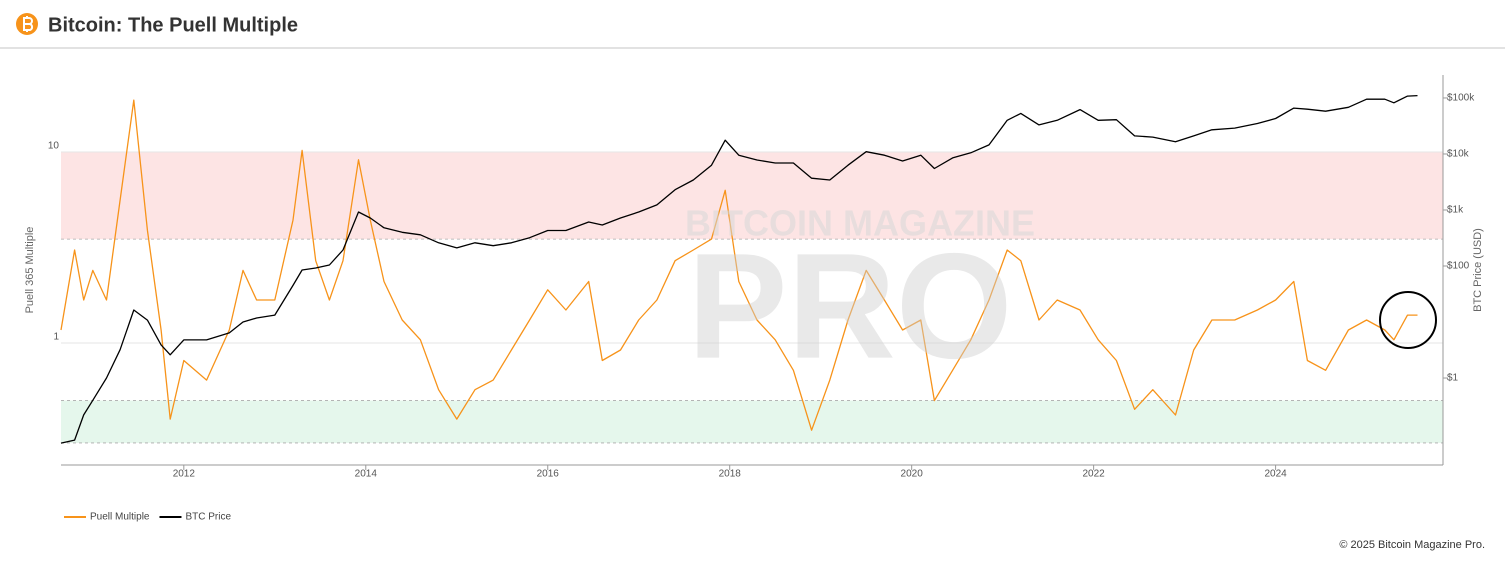 This screenshot has height=561, width=1505. What do you see at coordinates (730, 474) in the screenshot?
I see `x-tick-label: 2018` at bounding box center [730, 474].